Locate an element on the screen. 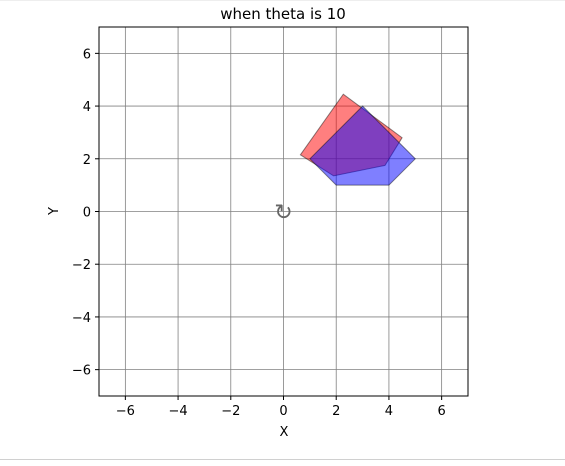 The width and height of the screenshot is (565, 466). x-axis-label: X is located at coordinates (284, 432).